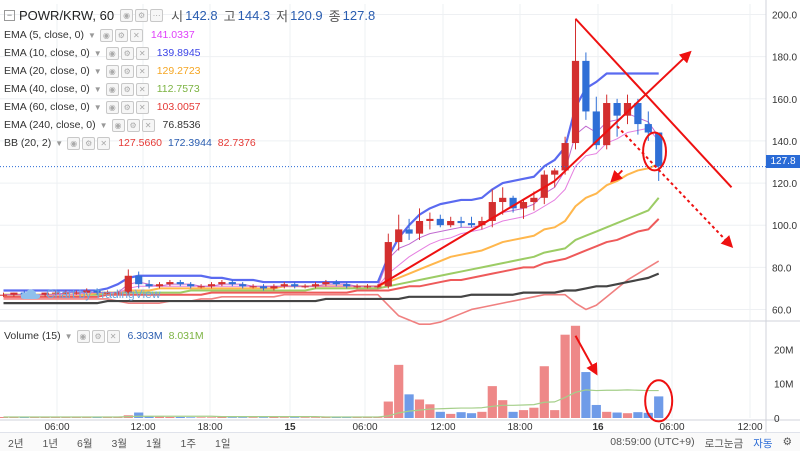 This screenshot has width=800, height=451. Describe the element at coordinates (784, 58) in the screenshot. I see `price-tick-label: 180.0` at that location.